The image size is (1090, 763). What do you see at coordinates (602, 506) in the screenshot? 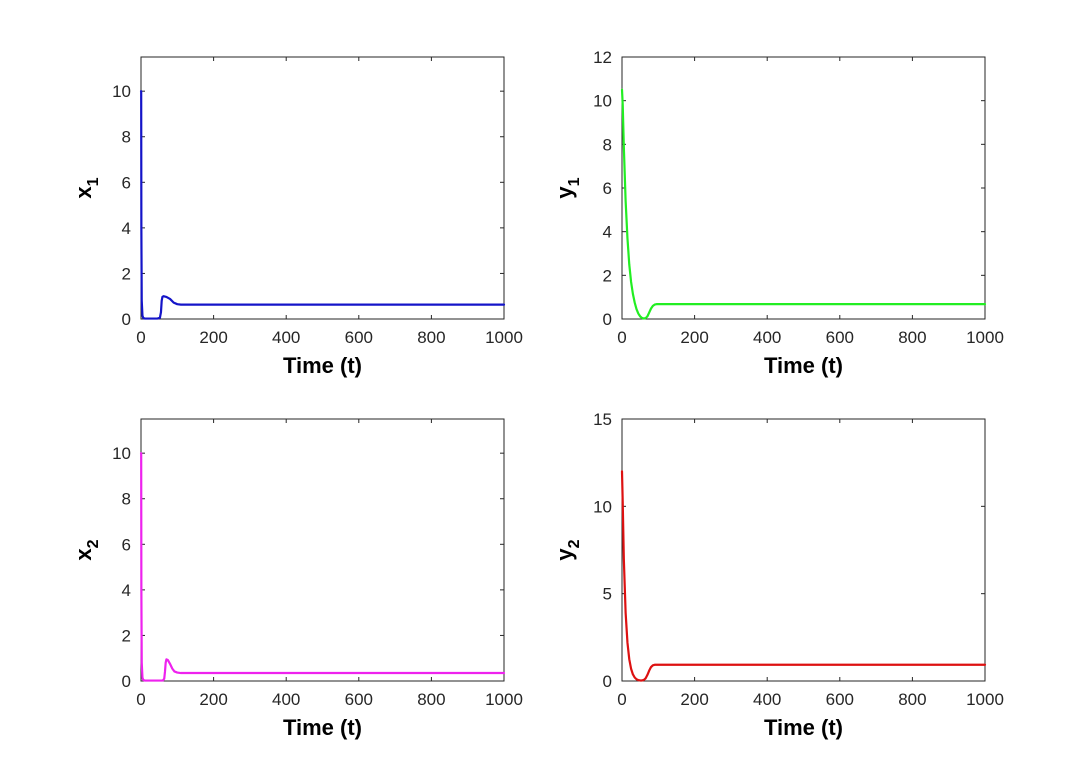
I see `y-tick-label-y2: 10` at bounding box center [602, 506].